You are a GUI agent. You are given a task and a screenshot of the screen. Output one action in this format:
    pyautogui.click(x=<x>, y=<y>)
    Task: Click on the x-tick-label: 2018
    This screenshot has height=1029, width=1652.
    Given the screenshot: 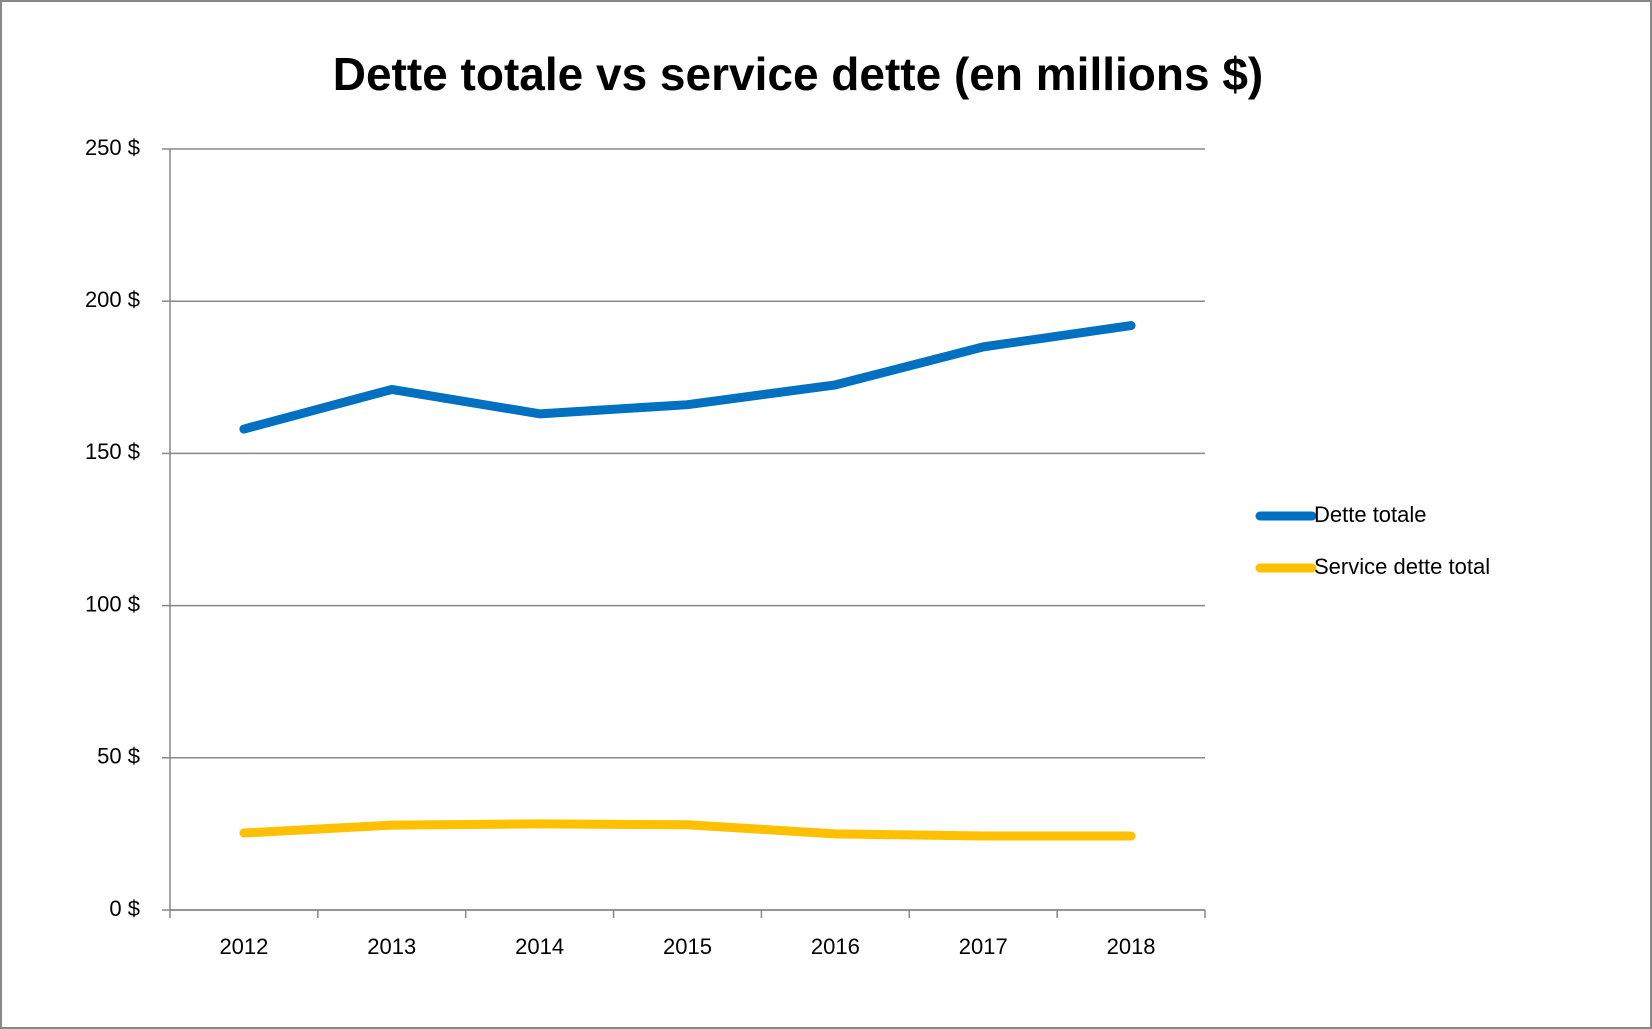 What is the action you would take?
    pyautogui.click(x=1131, y=946)
    